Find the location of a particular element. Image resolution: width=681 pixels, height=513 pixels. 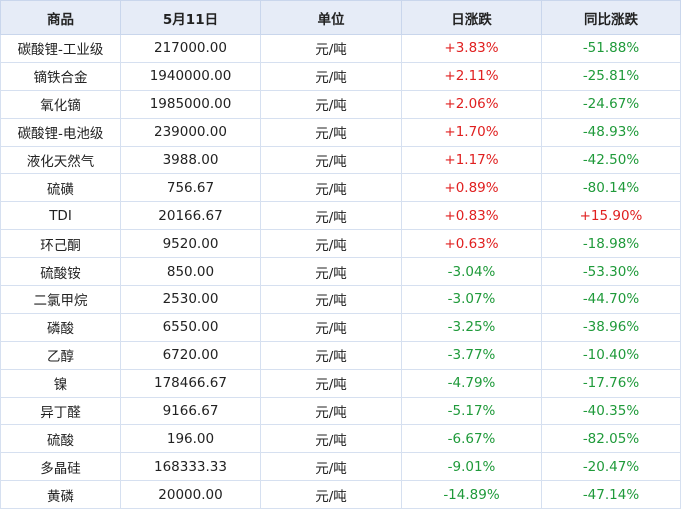

yoy-change-cell: -24.67% is located at coordinates (611, 104).